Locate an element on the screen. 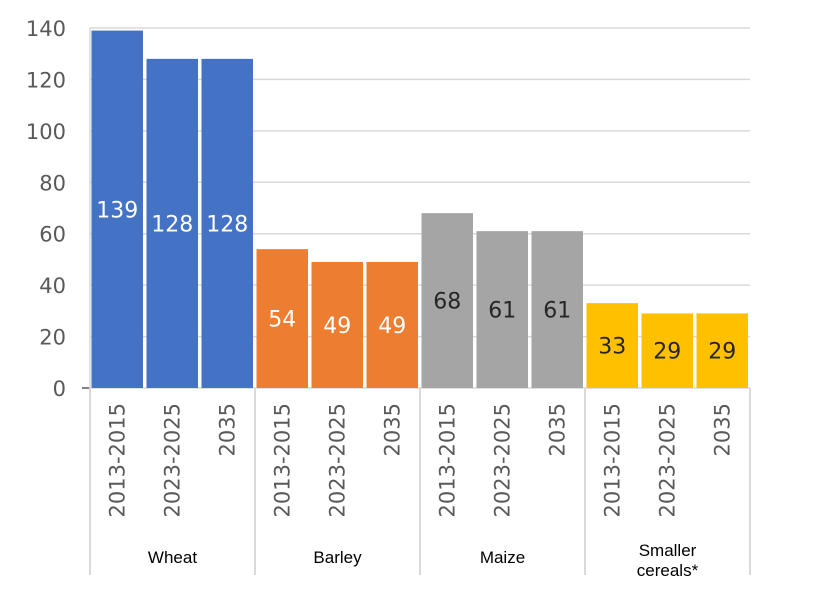 The height and width of the screenshot is (596, 820). data-label: 33 is located at coordinates (612, 347).